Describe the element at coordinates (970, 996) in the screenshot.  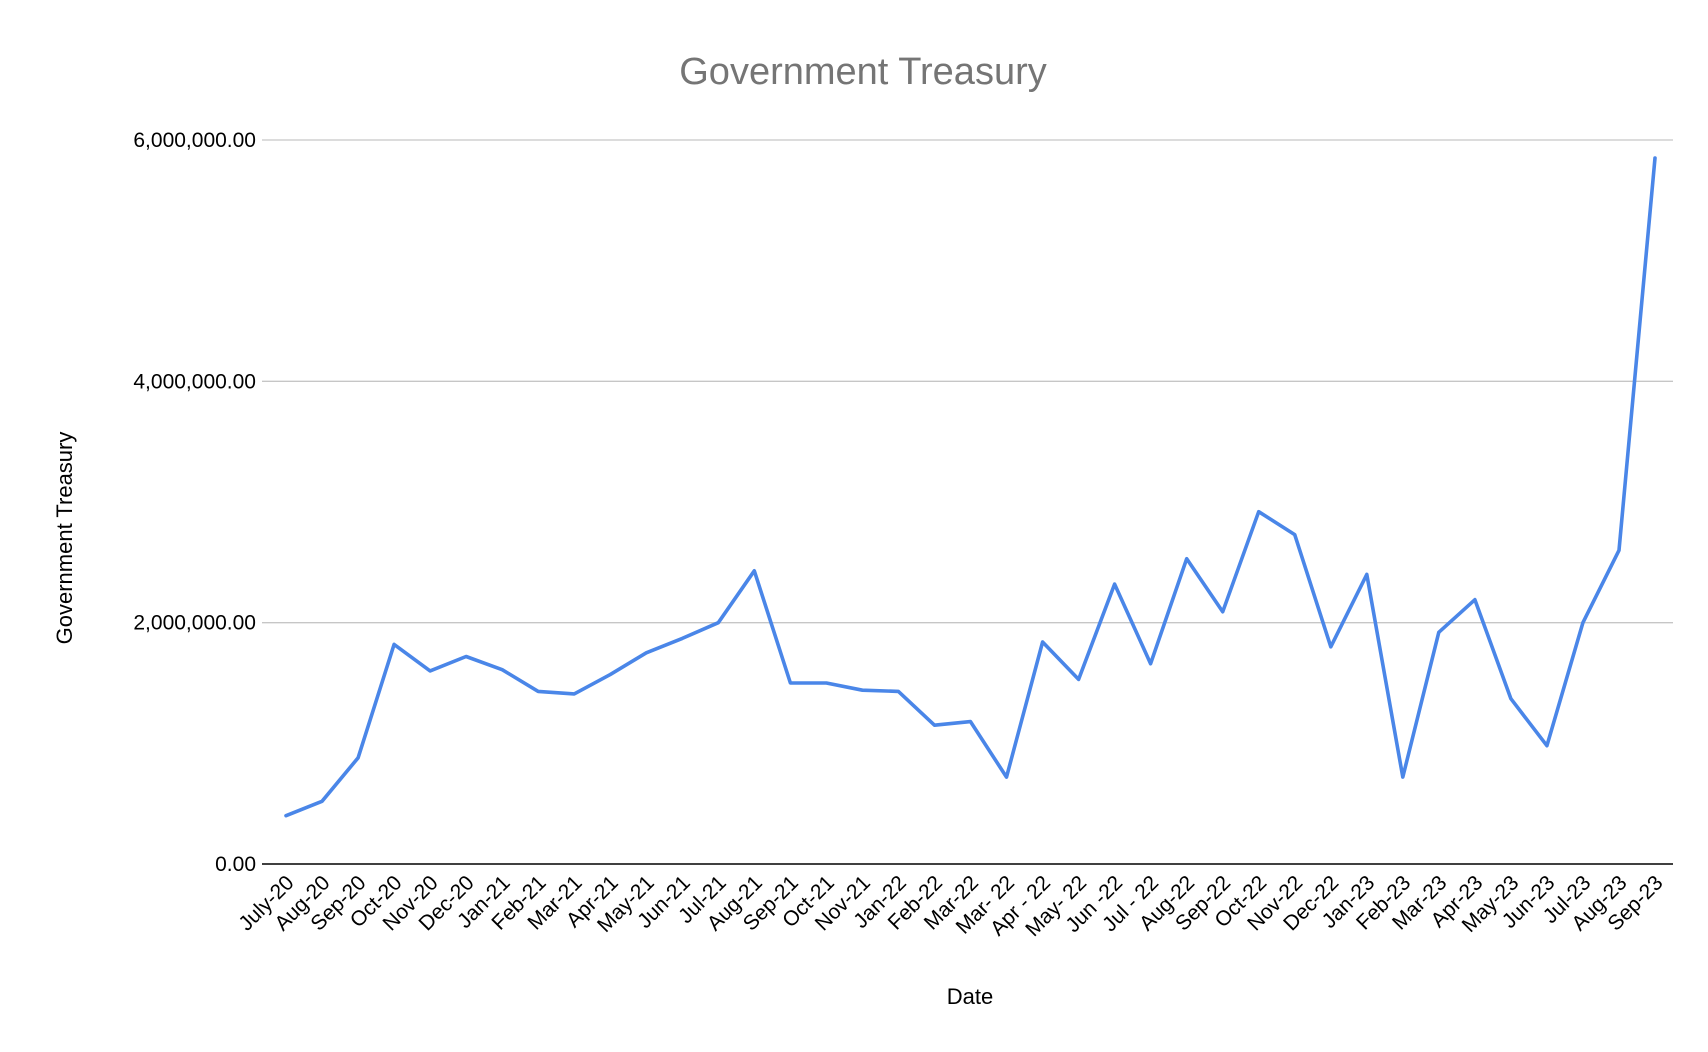
I see `x-axis-title: Date` at that location.